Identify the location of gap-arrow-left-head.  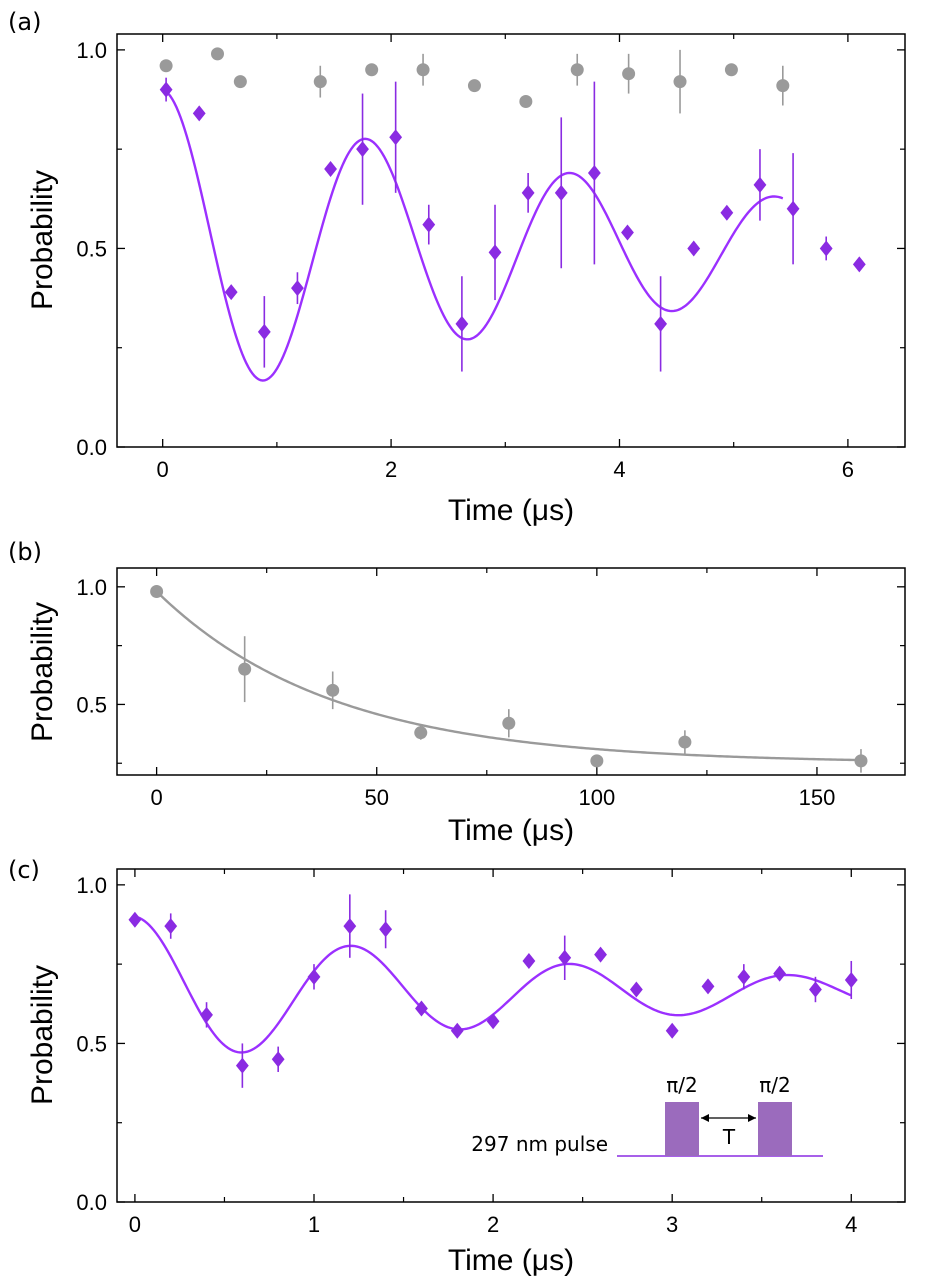
(705, 1118).